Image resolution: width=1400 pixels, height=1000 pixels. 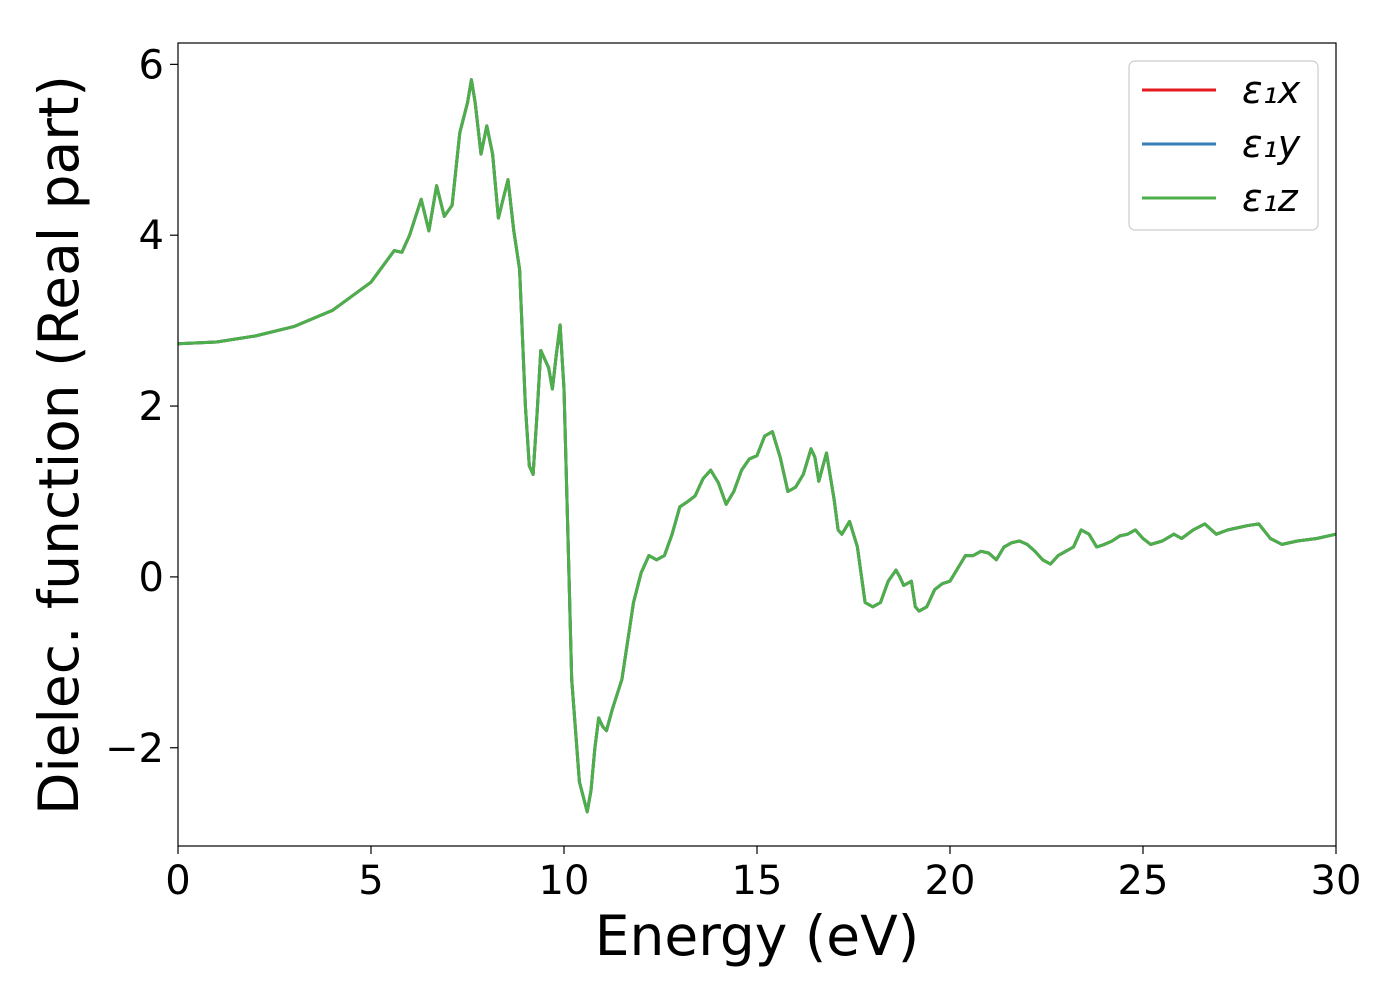 I want to click on x-tick-label: 0, so click(x=177, y=881).